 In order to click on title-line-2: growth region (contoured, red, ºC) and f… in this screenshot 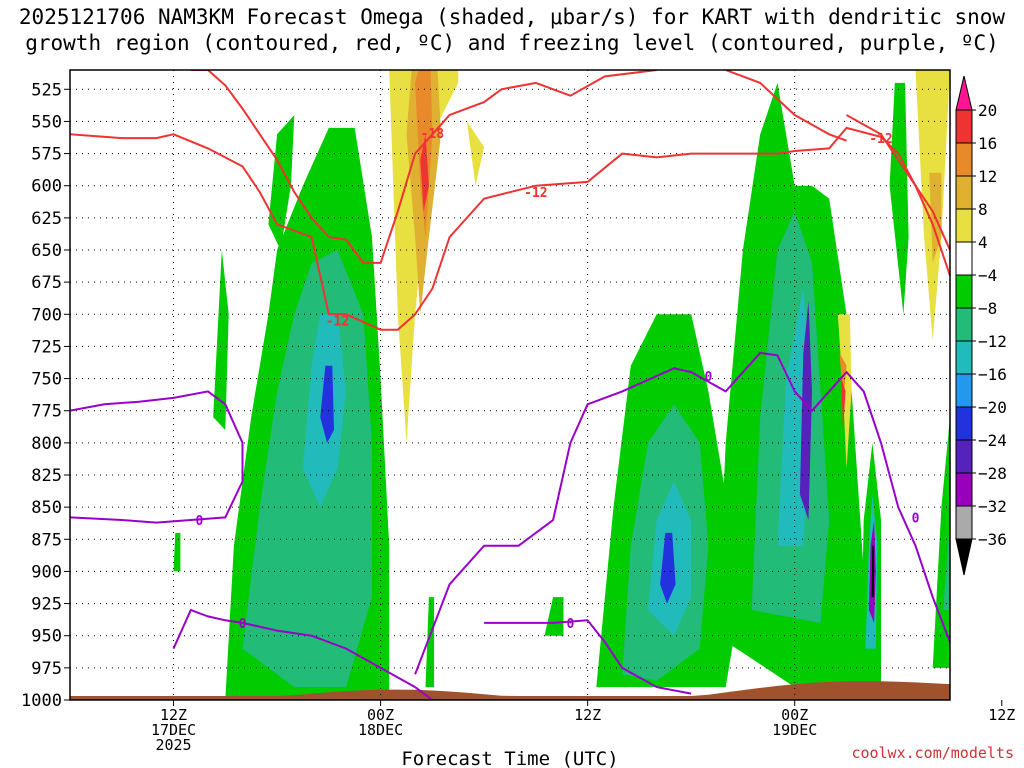, I will do `click(512, 43)`.